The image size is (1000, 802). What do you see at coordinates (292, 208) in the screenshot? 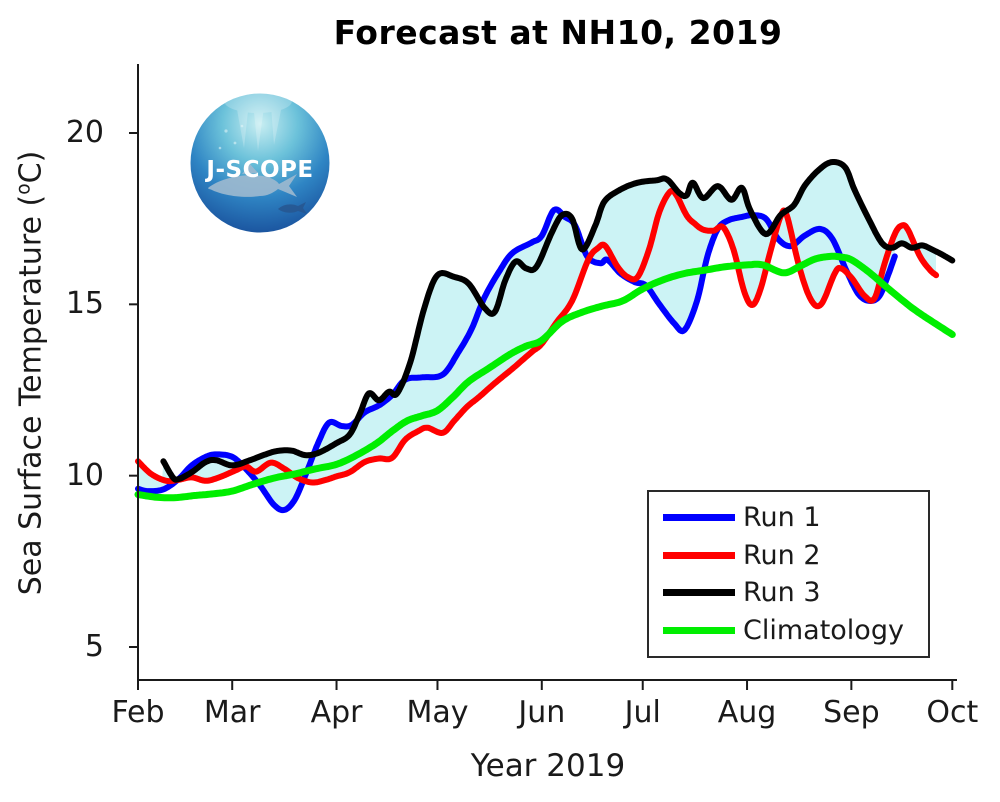
I see `small-fish-silhouette` at bounding box center [292, 208].